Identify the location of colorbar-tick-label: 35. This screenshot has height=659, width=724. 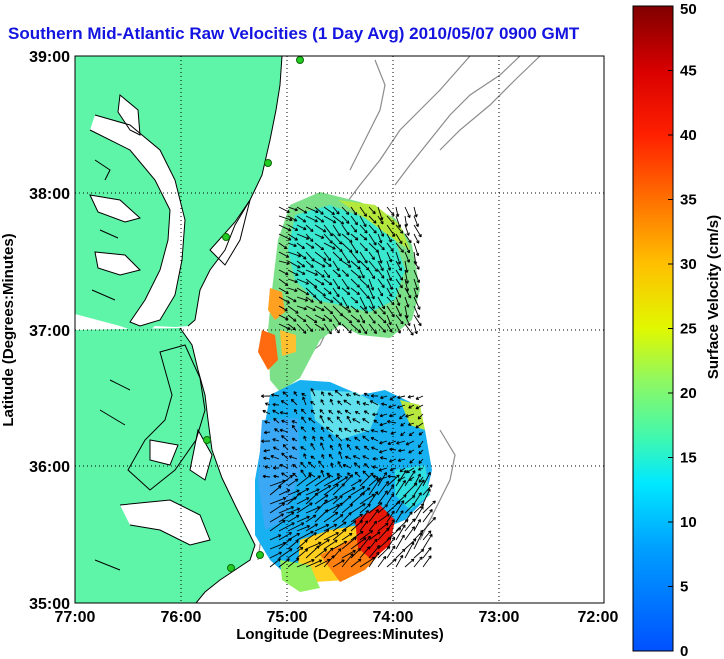
(688, 200).